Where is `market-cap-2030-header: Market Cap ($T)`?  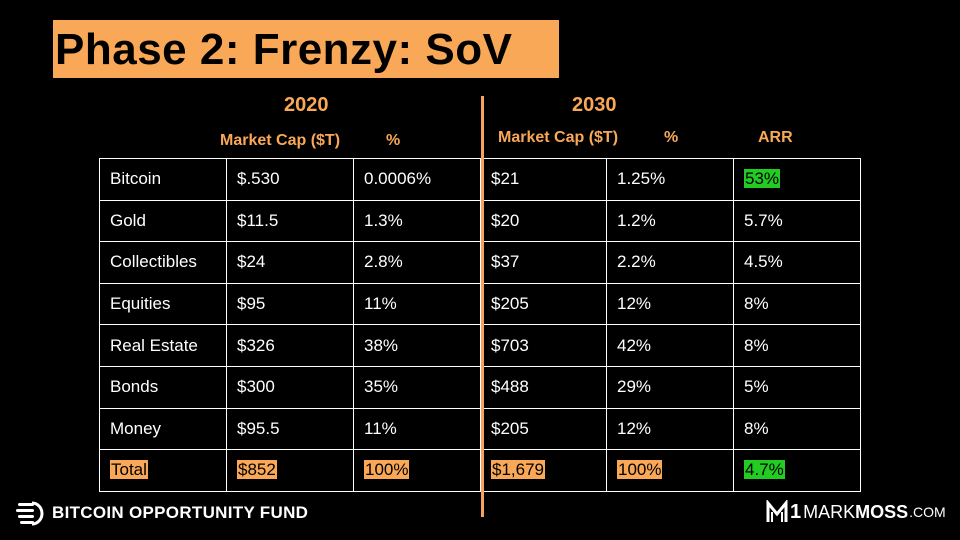
market-cap-2030-header: Market Cap ($T) is located at coordinates (558, 137).